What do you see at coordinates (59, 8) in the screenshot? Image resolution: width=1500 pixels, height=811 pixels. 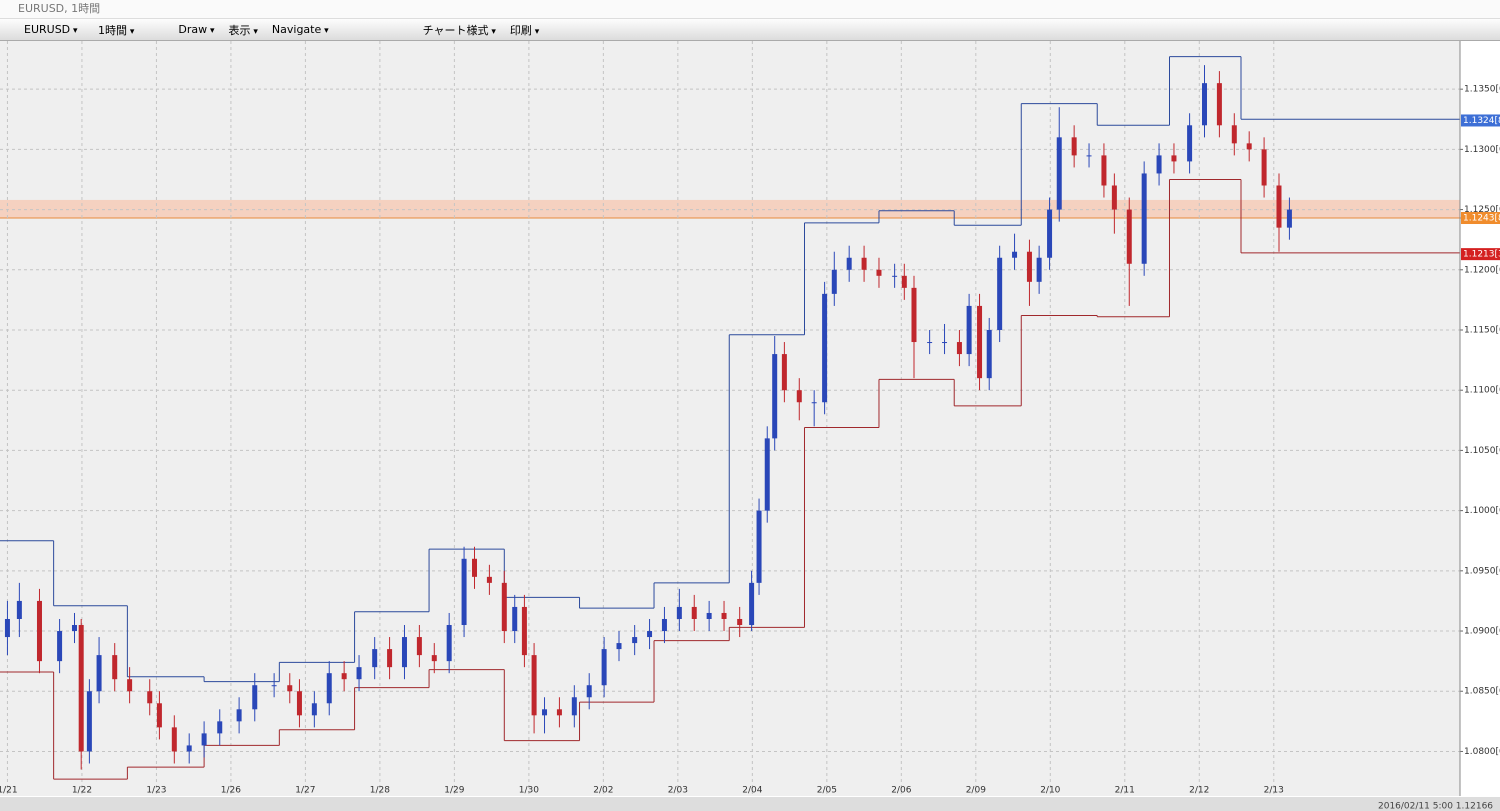 I see `window-title: EURUSD, 1時間` at bounding box center [59, 8].